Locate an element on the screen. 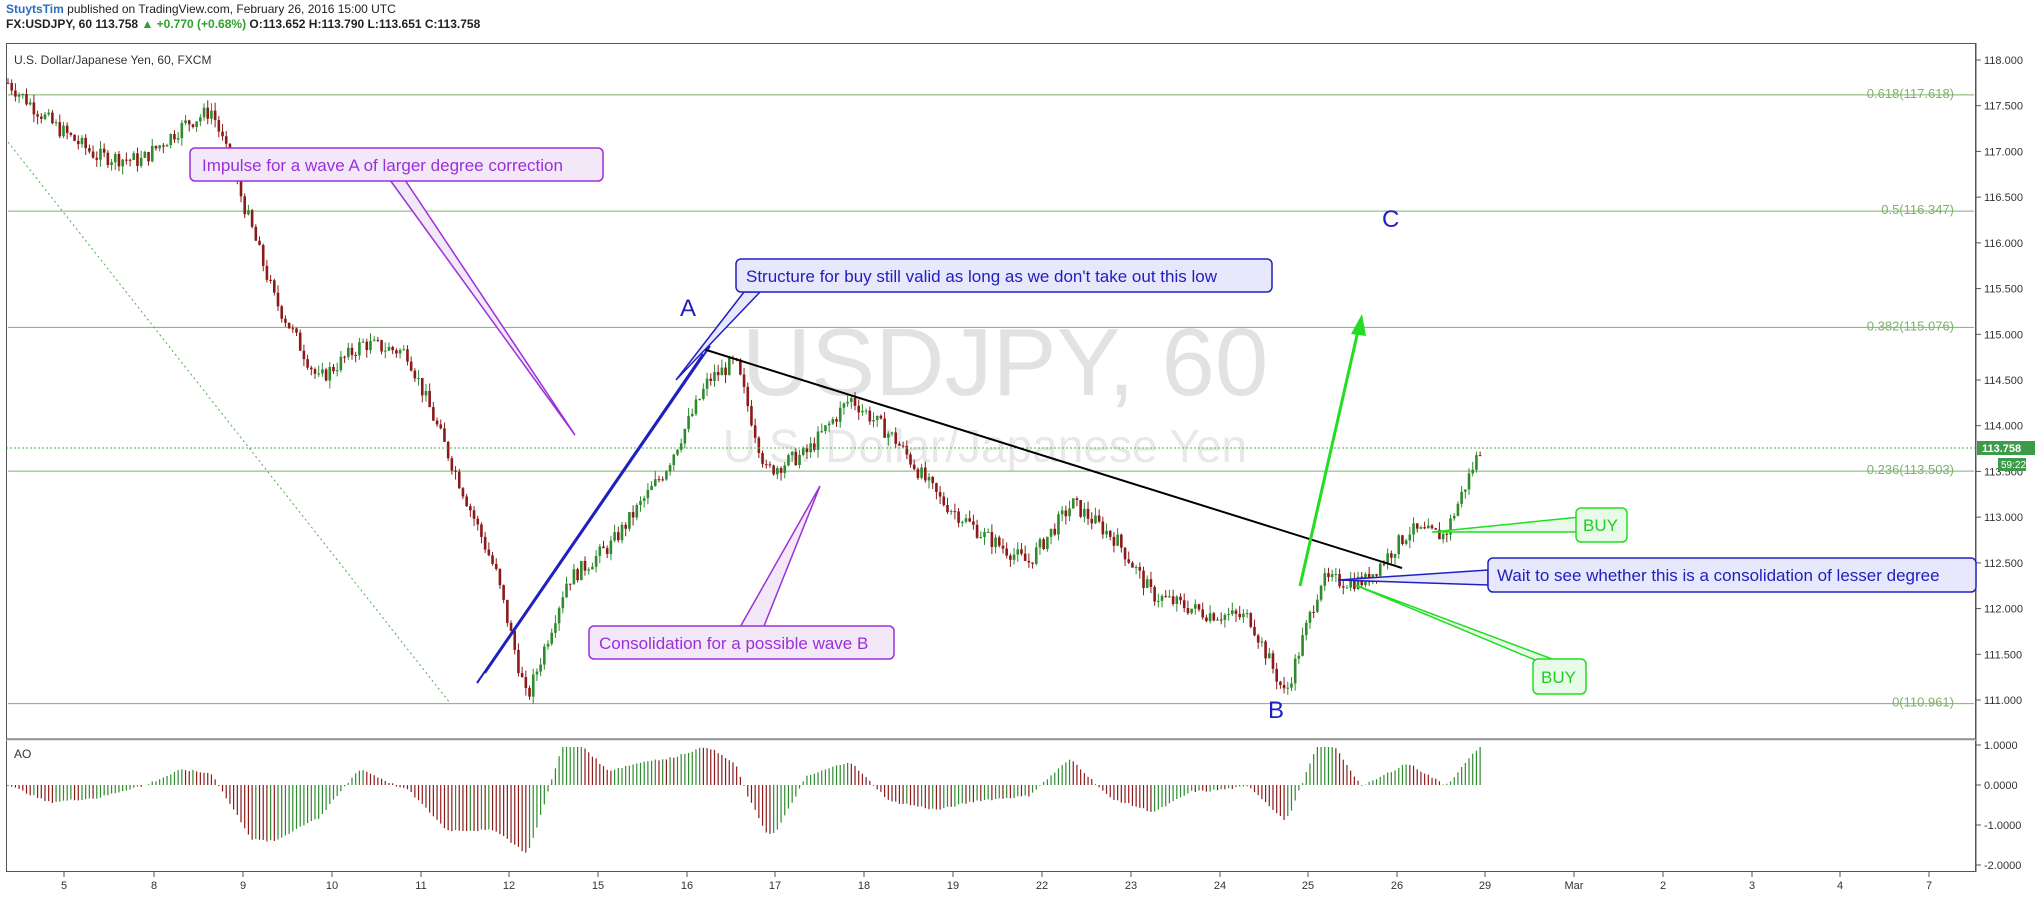  consolidation-callout is located at coordinates (741, 642).